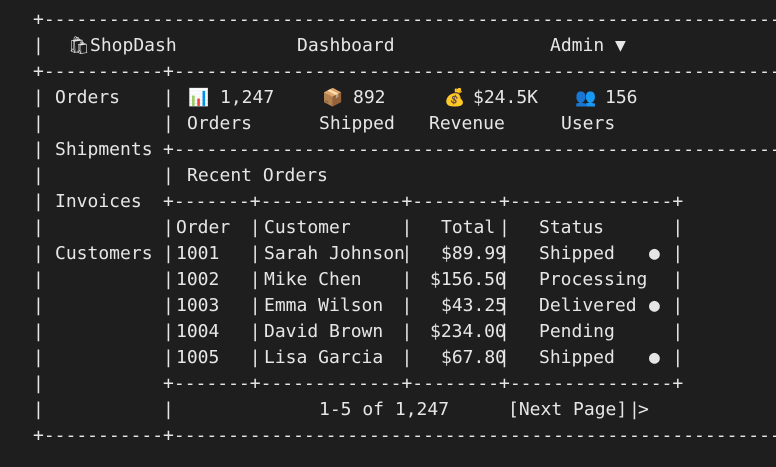 Image resolution: width=776 pixels, height=467 pixels. I want to click on package-icon: 📦, so click(333, 98).